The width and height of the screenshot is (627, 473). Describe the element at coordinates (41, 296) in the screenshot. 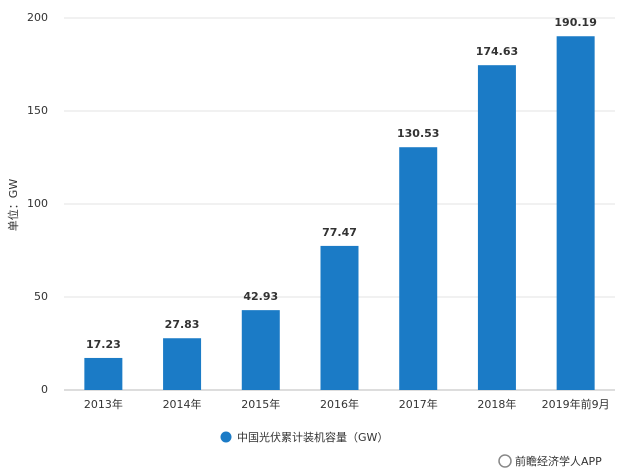

I see `y-tick-label: 50` at that location.